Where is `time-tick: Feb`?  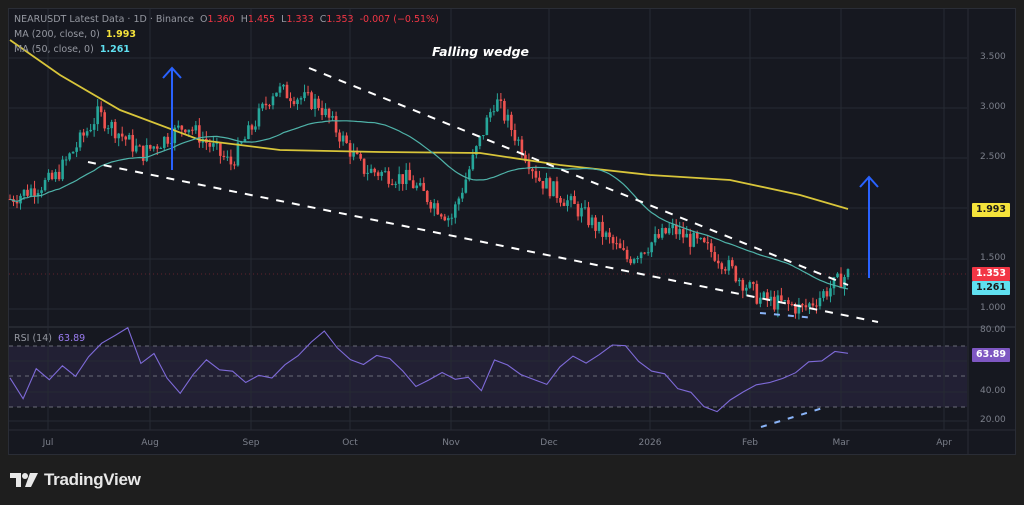
time-tick: Feb is located at coordinates (750, 443).